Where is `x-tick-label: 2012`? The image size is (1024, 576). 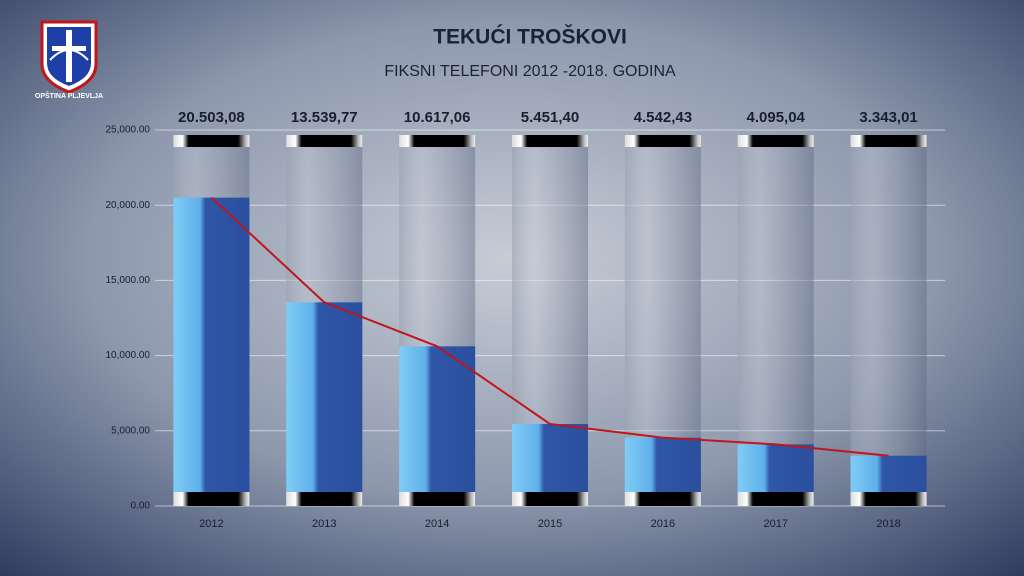 x-tick-label: 2012 is located at coordinates (211, 524).